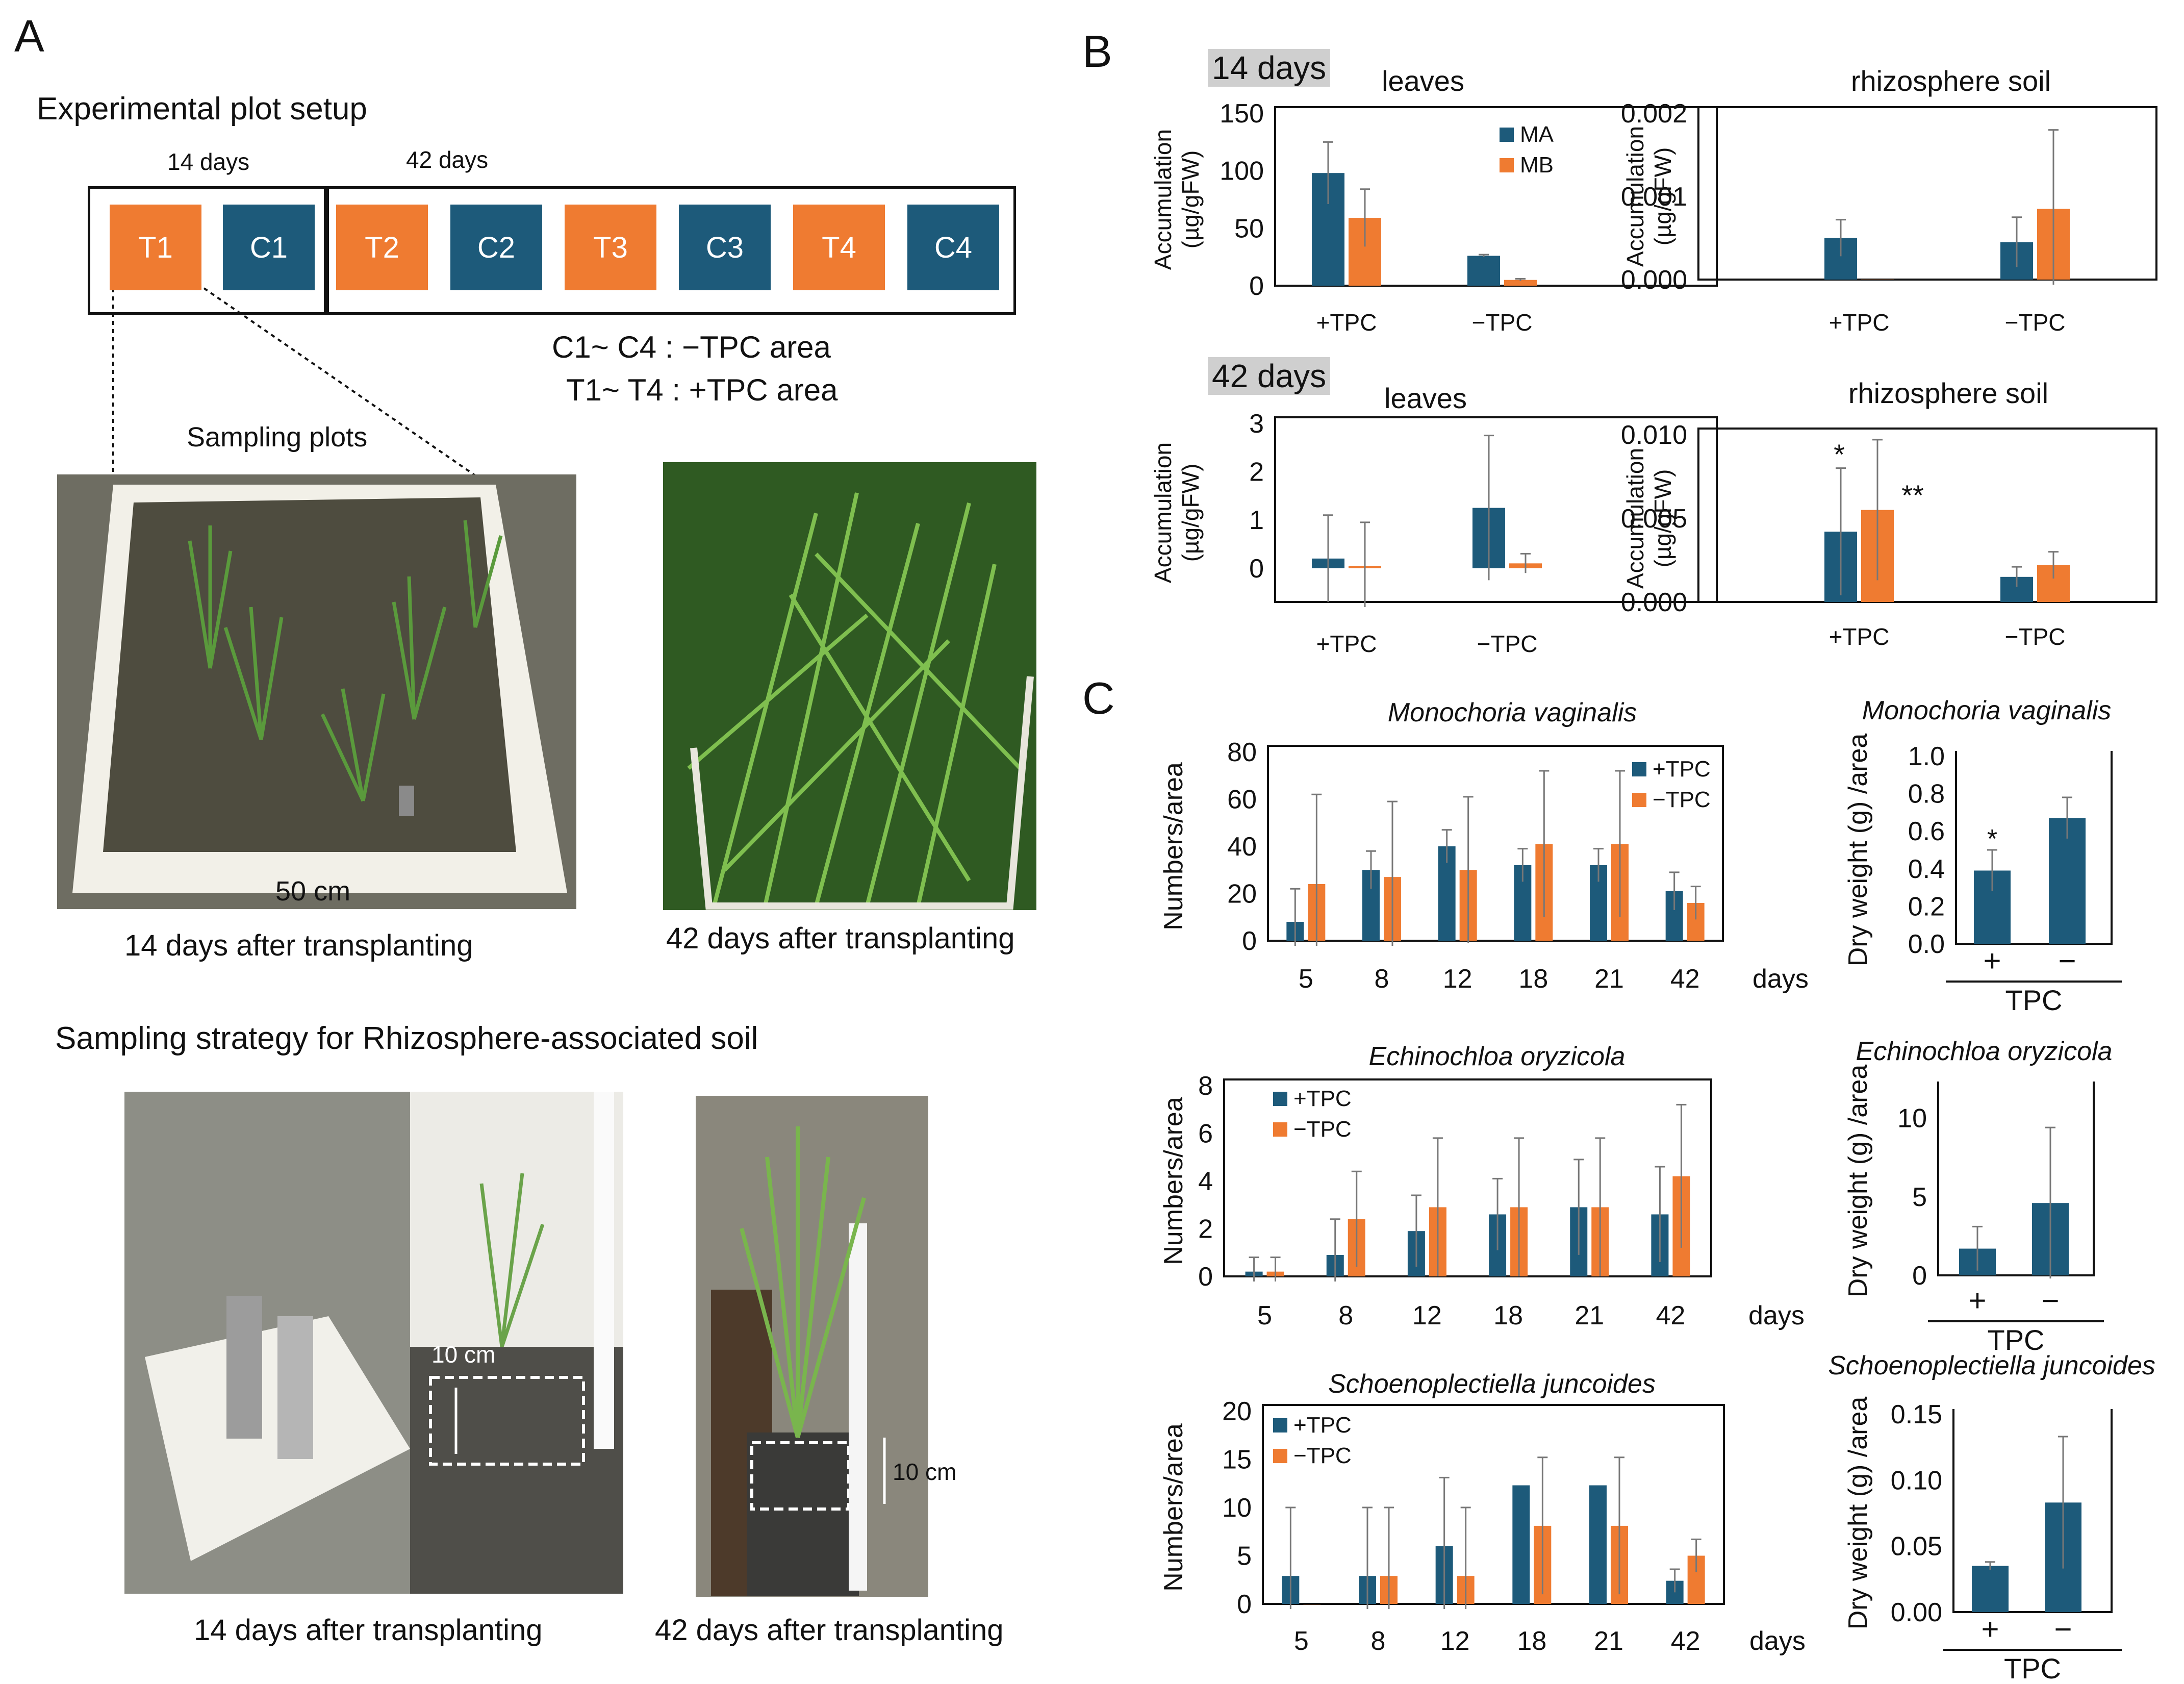  I want to click on c_eo_num-xtick-0: 5, so click(1264, 1316).